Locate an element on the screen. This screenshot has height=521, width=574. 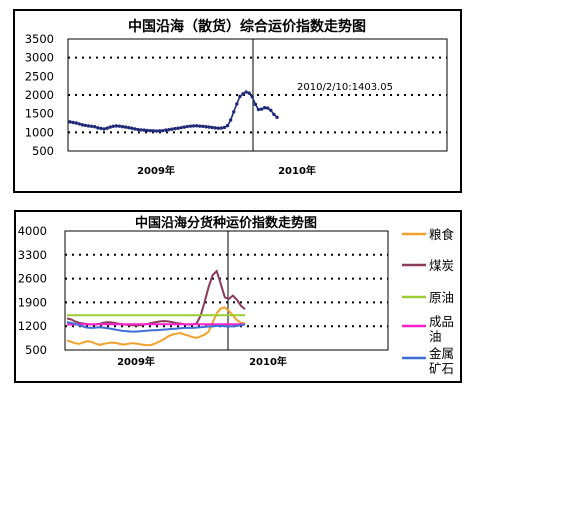
y-tick-label: 2000 is located at coordinates (39, 95).